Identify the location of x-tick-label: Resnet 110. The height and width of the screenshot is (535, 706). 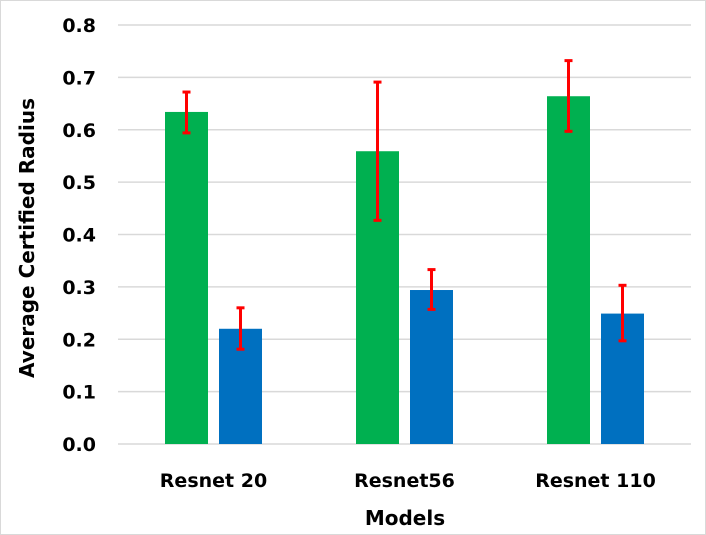
(595, 481).